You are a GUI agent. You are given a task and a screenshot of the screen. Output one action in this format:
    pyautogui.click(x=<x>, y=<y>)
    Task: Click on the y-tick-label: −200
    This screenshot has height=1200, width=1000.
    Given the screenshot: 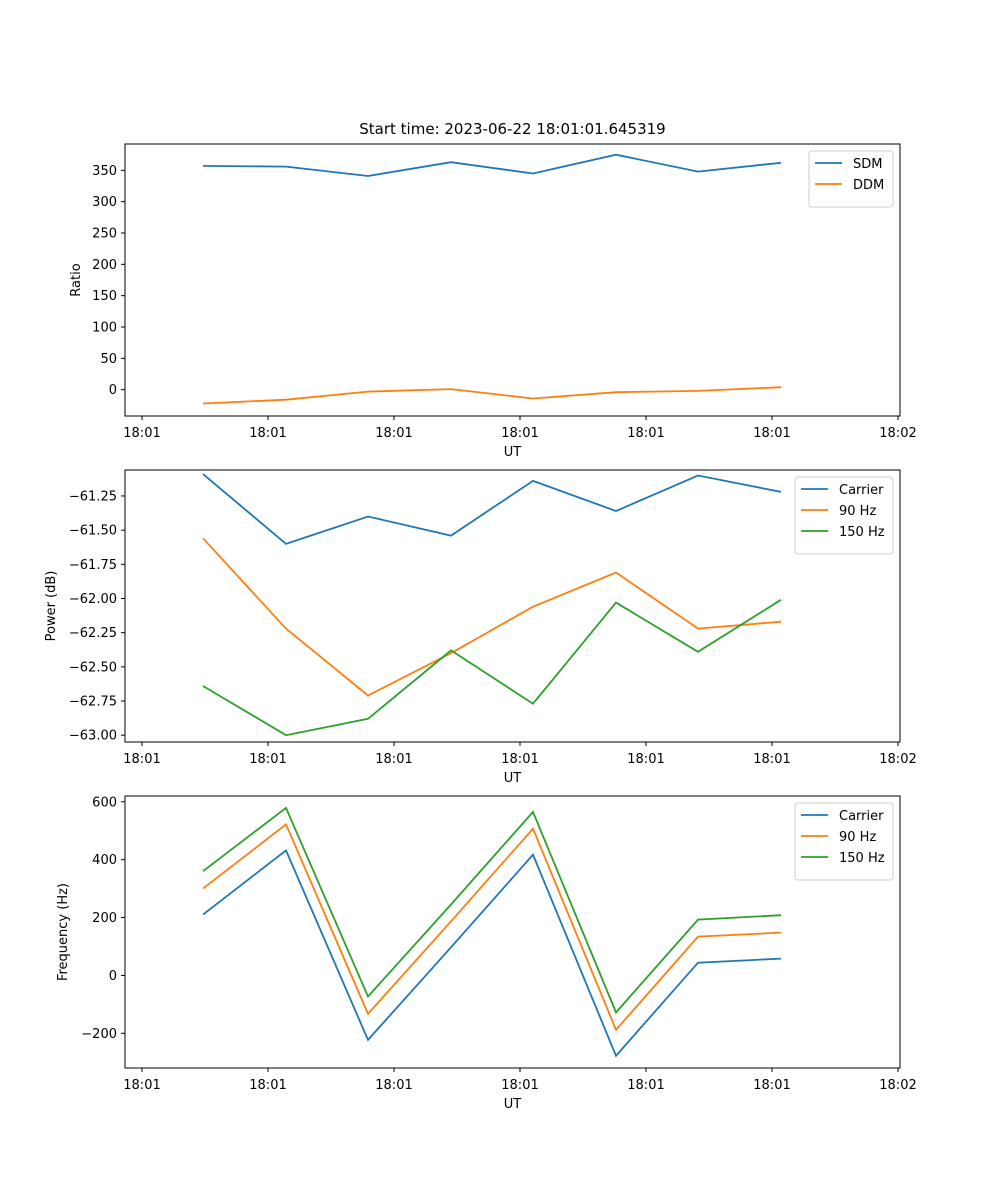 What is the action you would take?
    pyautogui.click(x=99, y=1034)
    